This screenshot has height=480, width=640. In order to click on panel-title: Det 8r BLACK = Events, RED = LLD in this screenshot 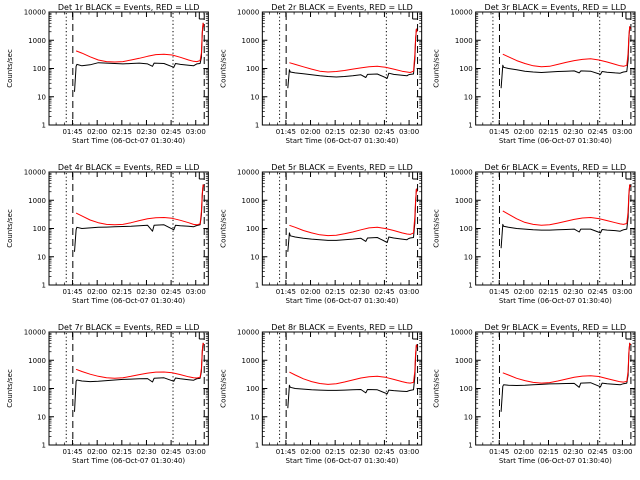, I will do `click(342, 327)`.